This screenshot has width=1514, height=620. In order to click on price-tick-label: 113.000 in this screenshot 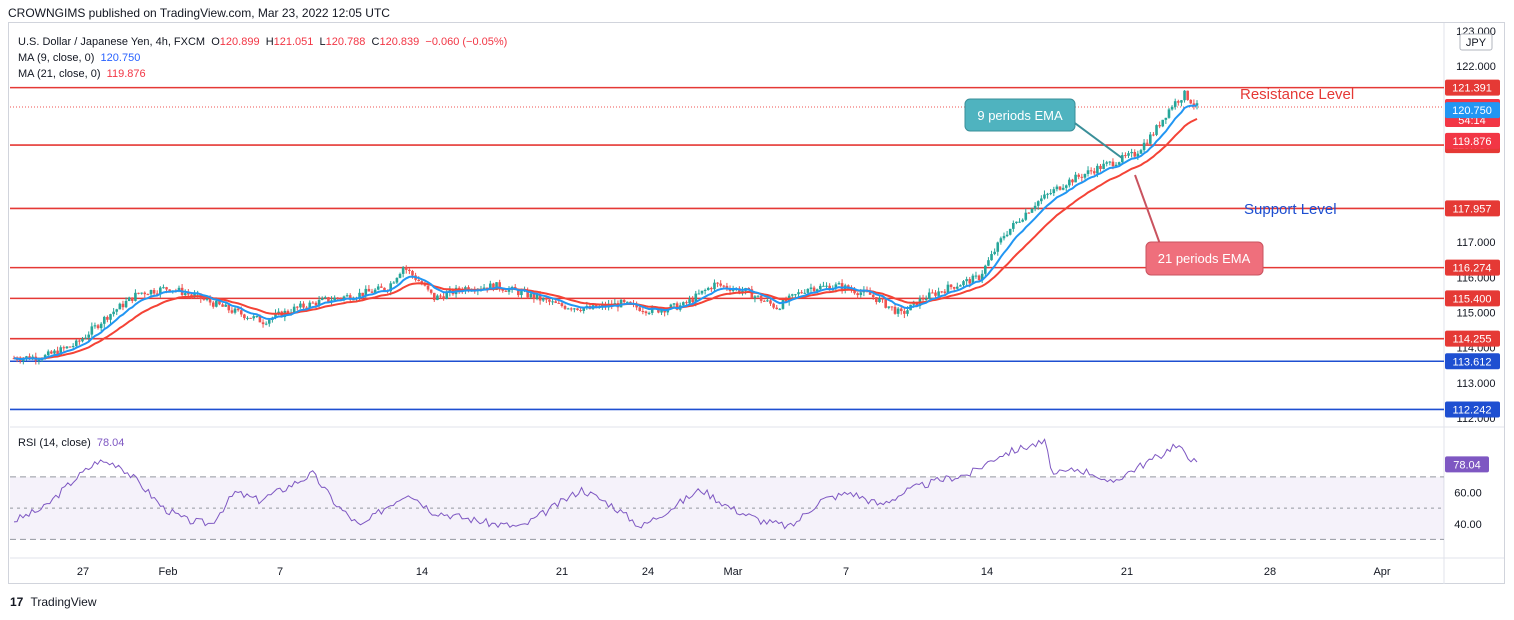, I will do `click(1476, 384)`.